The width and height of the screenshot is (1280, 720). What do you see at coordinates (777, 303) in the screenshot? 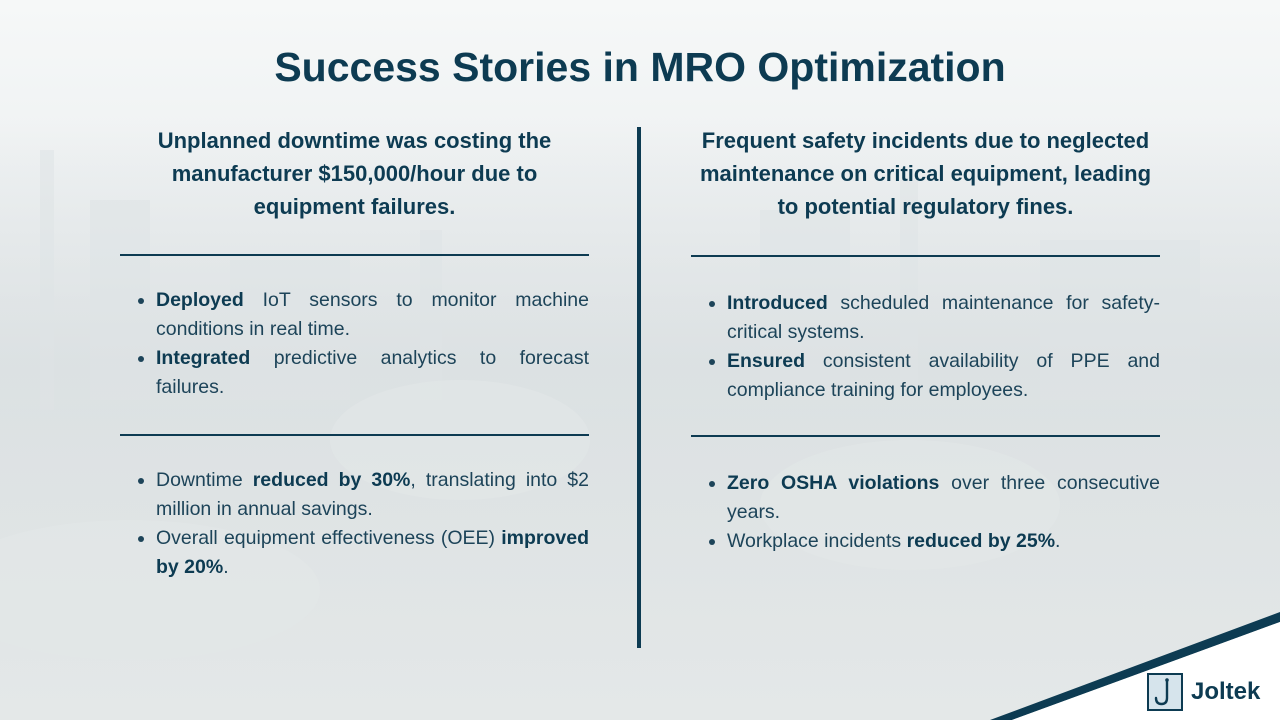
I see `action-keyword: Introduced` at bounding box center [777, 303].